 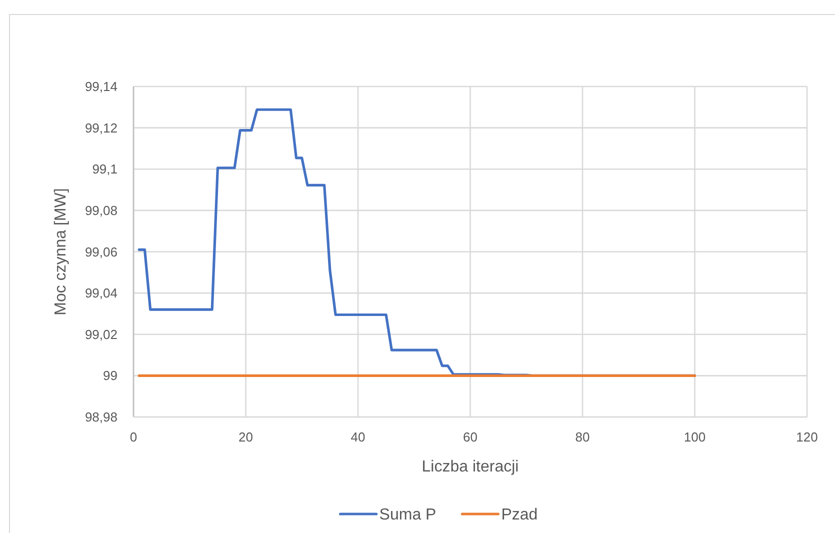 What do you see at coordinates (519, 515) in the screenshot?
I see `legend-label: Pzad` at bounding box center [519, 515].